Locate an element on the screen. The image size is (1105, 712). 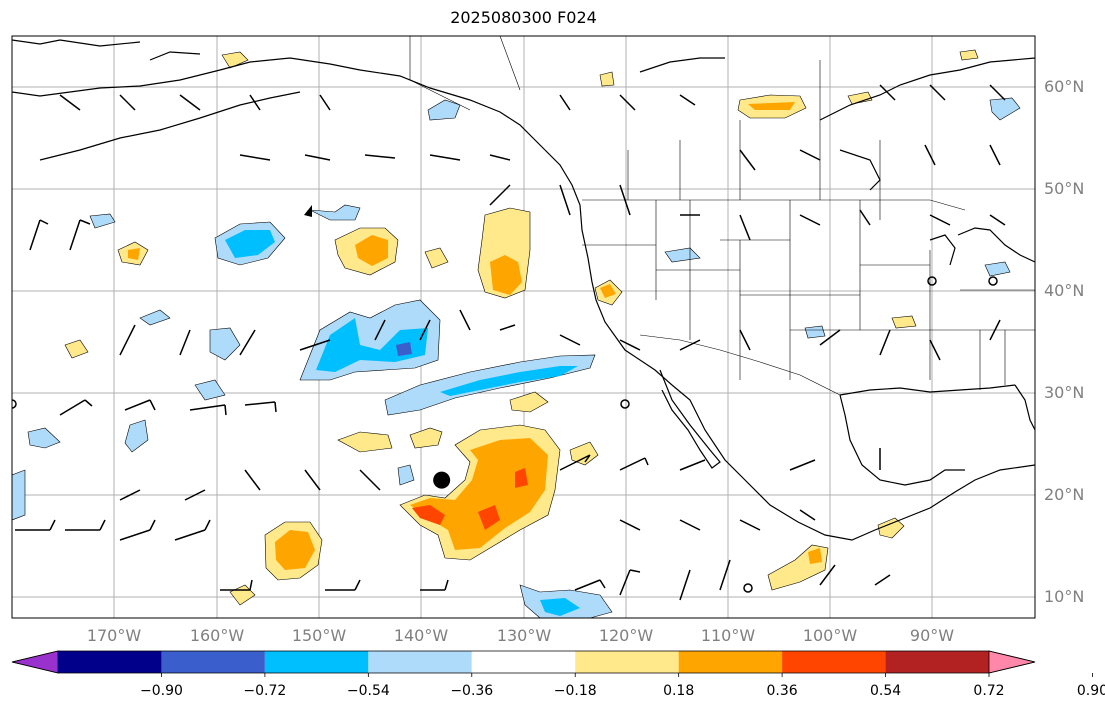
colorbar-extend-low is located at coordinates (35, 662).